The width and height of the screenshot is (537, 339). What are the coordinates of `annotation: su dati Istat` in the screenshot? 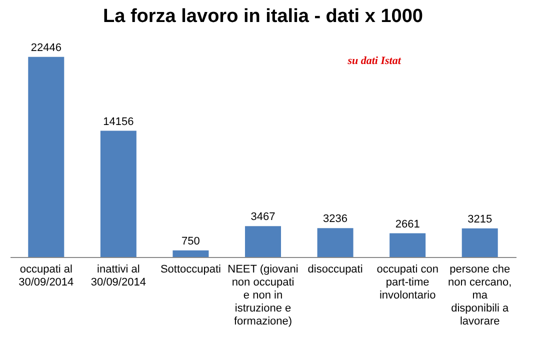 It's located at (374, 61).